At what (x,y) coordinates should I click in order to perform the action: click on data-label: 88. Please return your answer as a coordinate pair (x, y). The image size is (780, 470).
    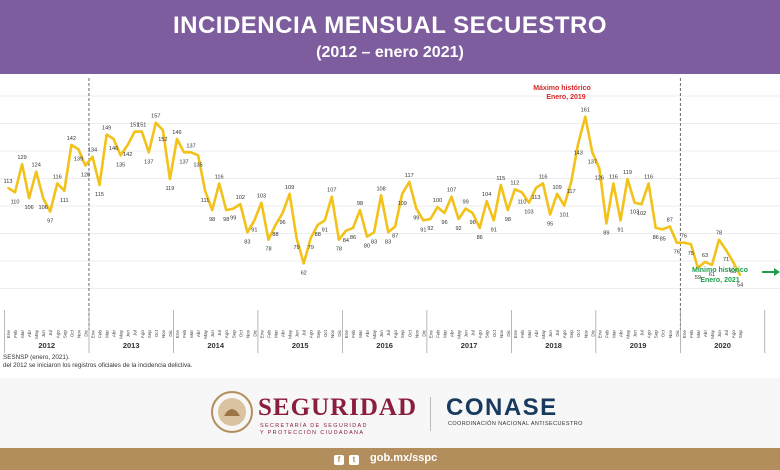
    Looking at the image, I should click on (318, 235).